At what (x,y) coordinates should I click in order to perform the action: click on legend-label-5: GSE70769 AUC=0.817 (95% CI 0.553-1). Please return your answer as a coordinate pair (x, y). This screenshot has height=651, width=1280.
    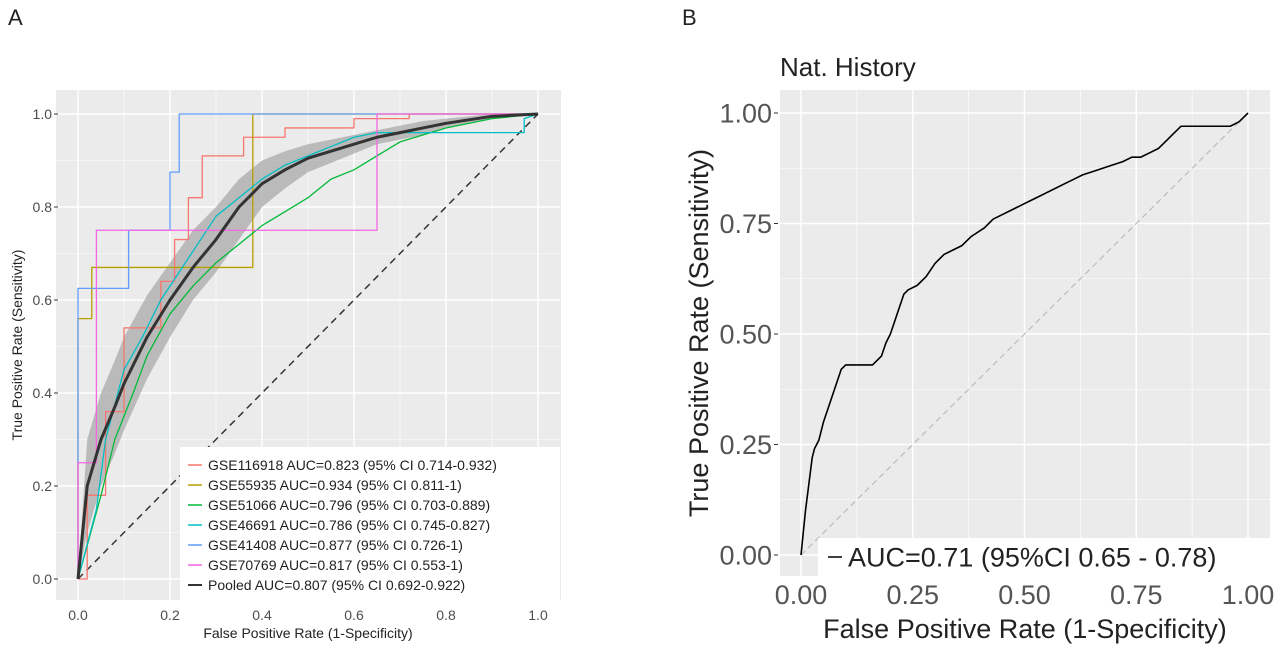
    Looking at the image, I should click on (335, 565).